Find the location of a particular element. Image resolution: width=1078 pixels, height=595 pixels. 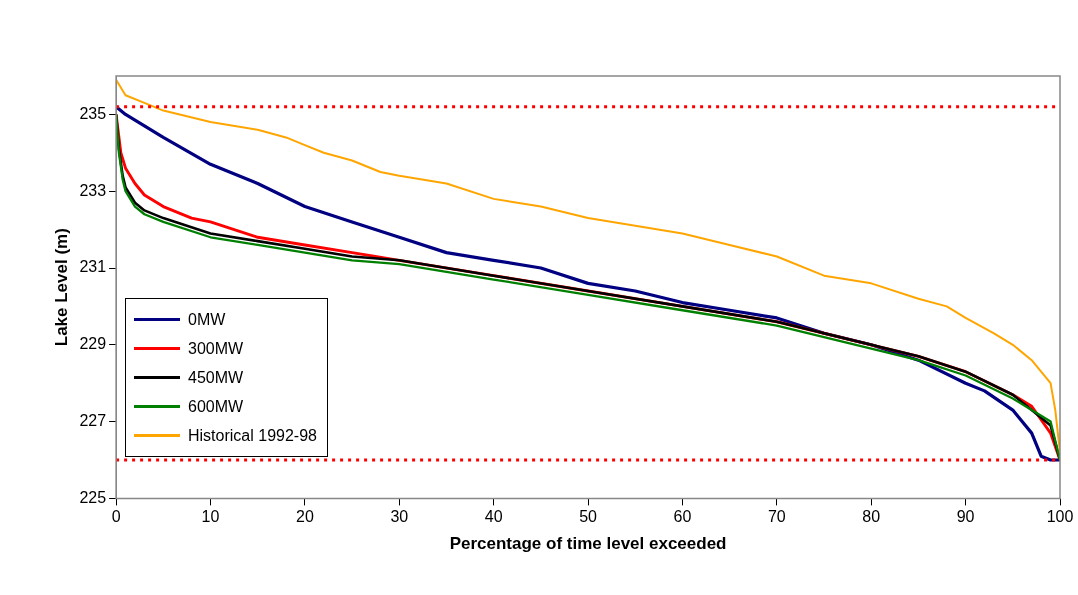

legend-label: Historical 1992-98 is located at coordinates (252, 435).